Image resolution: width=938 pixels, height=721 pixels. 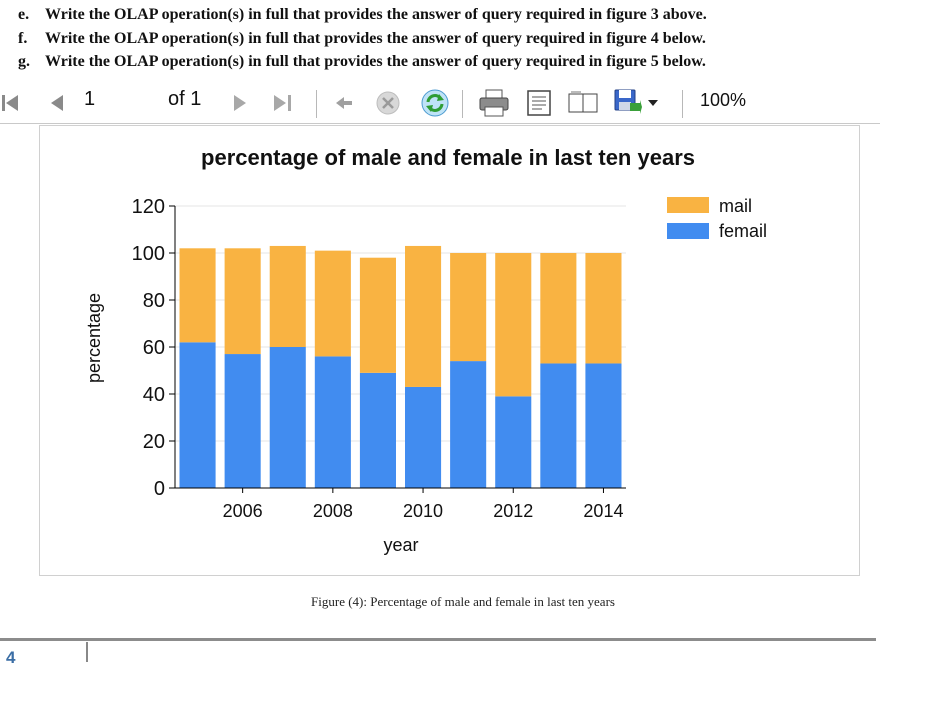 I want to click on question-letter: f., so click(x=23, y=38).